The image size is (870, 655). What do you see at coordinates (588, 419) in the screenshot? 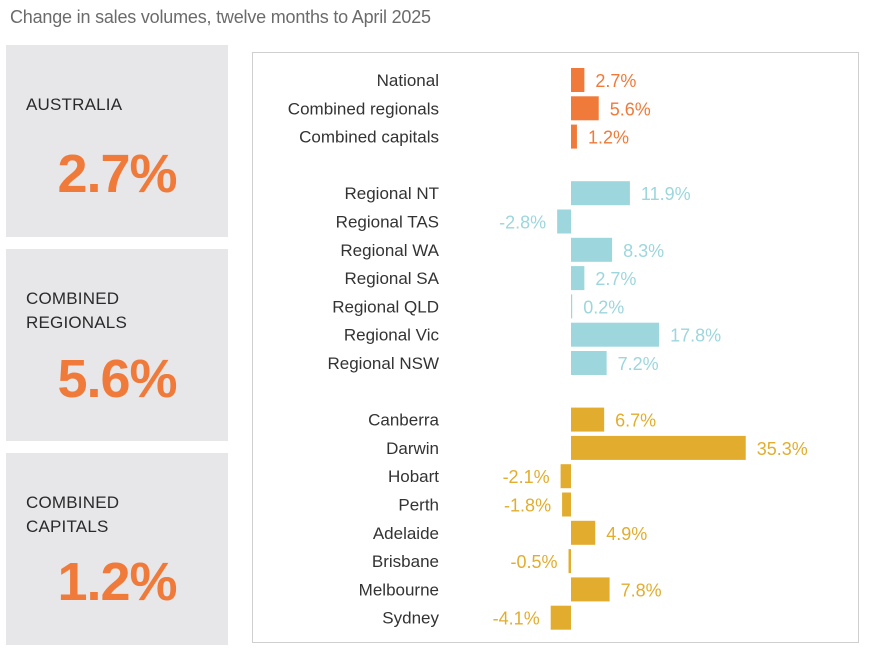
I see `bar-canberra` at bounding box center [588, 419].